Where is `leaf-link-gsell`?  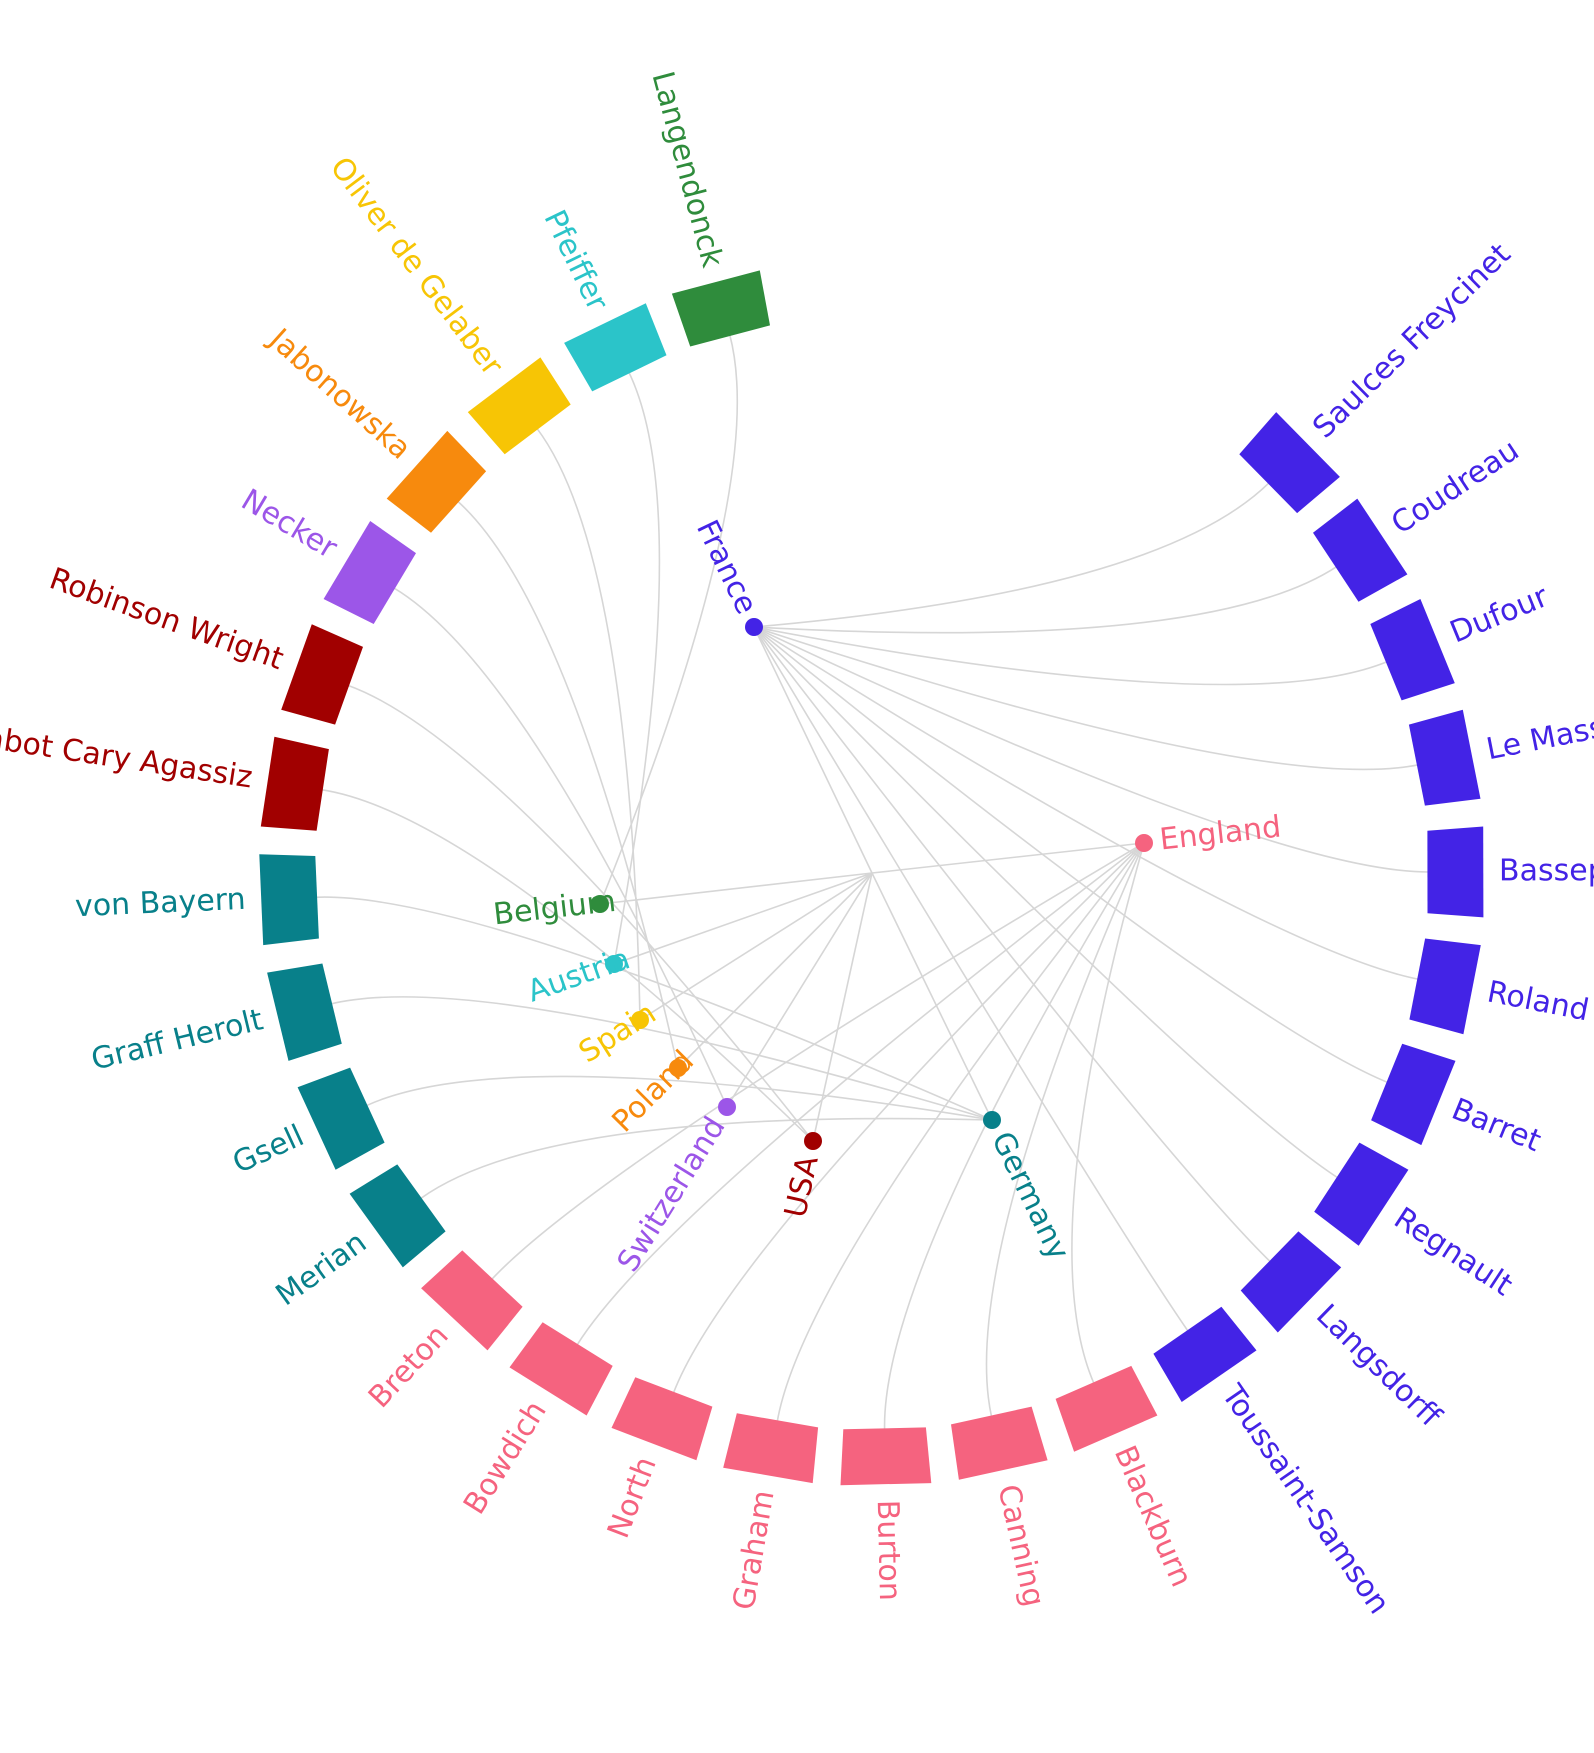
leaf-link-gsell is located at coordinates (679, 1098).